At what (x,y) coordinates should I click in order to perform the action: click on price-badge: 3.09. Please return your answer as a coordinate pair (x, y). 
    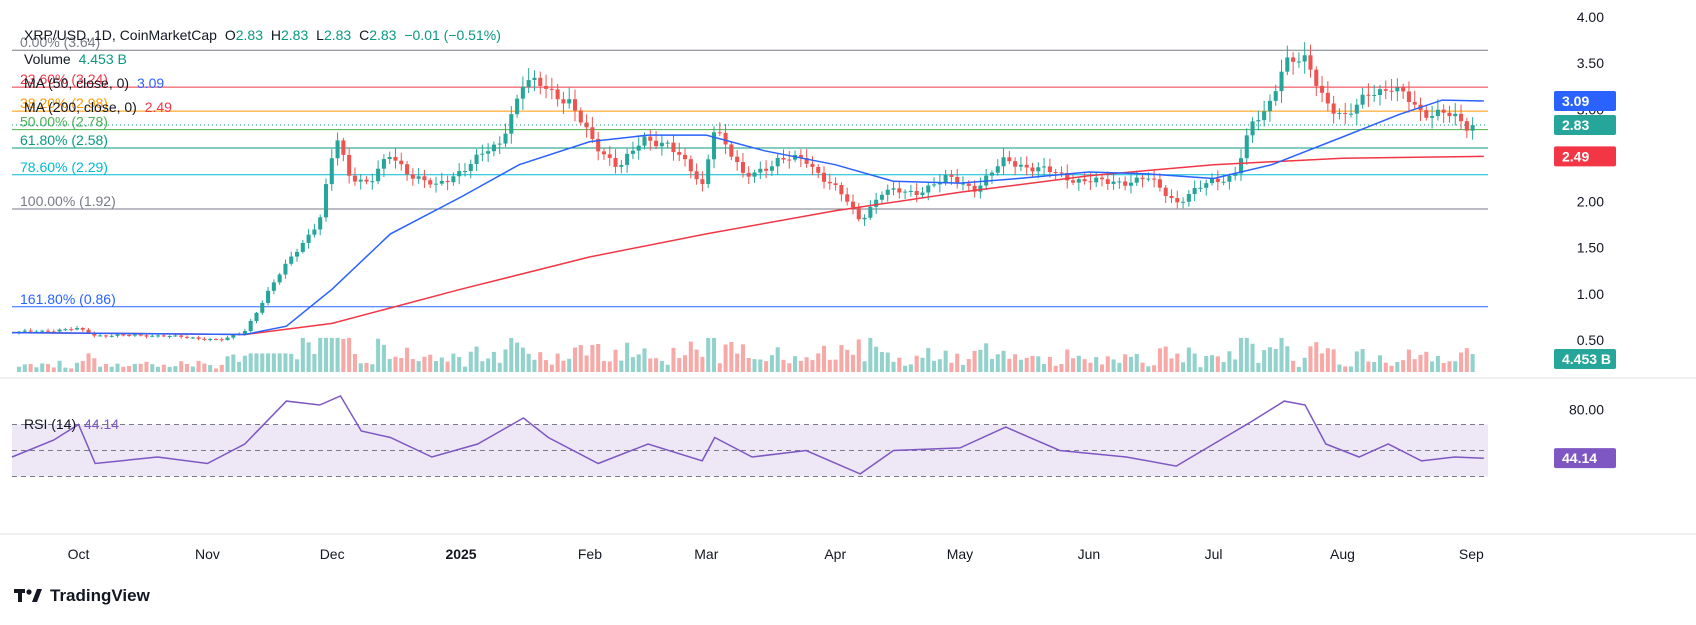
    Looking at the image, I should click on (1575, 101).